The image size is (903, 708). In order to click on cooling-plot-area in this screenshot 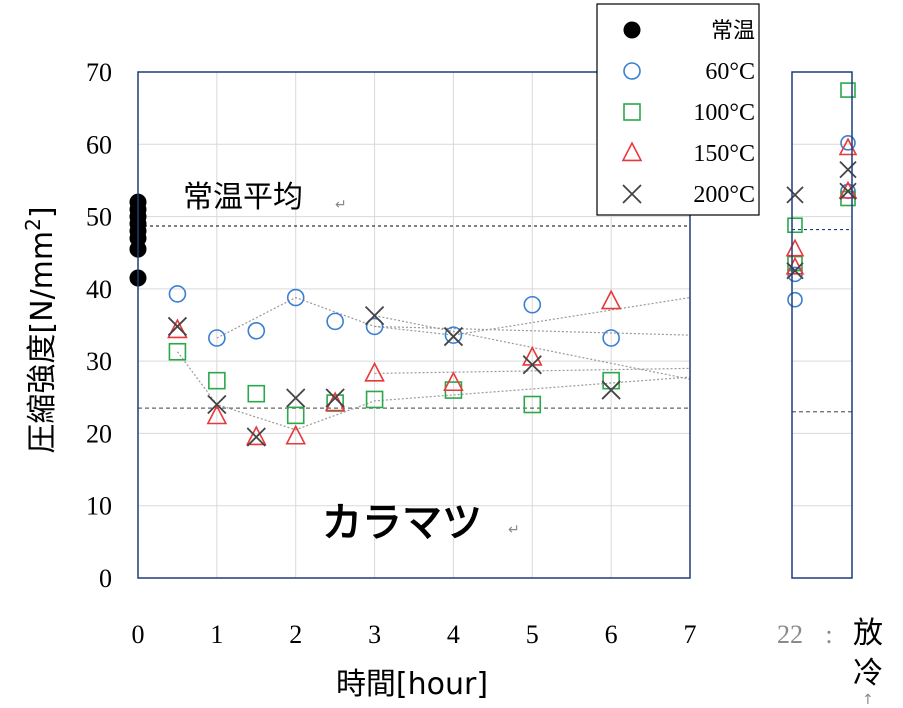, I will do `click(821, 325)`.